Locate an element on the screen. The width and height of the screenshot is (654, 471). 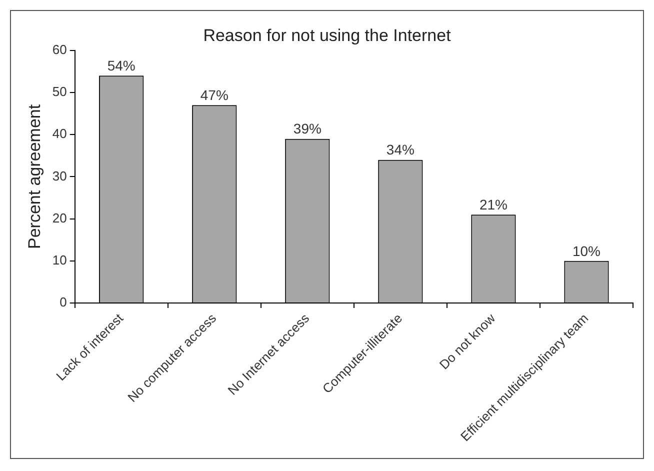
chart-title: Reason for not using the Internet is located at coordinates (327, 35).